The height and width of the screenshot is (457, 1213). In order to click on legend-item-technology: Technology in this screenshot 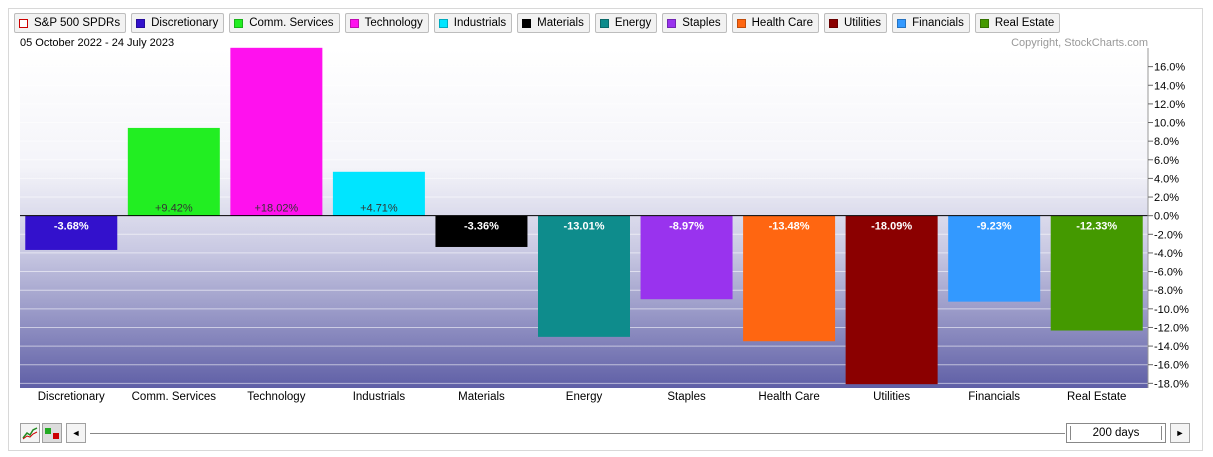, I will do `click(386, 23)`.